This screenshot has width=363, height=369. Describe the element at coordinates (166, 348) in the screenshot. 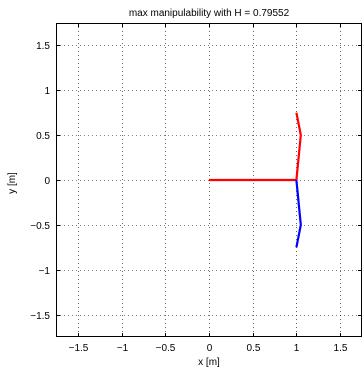

I see `x-tick-label: −0.5` at that location.